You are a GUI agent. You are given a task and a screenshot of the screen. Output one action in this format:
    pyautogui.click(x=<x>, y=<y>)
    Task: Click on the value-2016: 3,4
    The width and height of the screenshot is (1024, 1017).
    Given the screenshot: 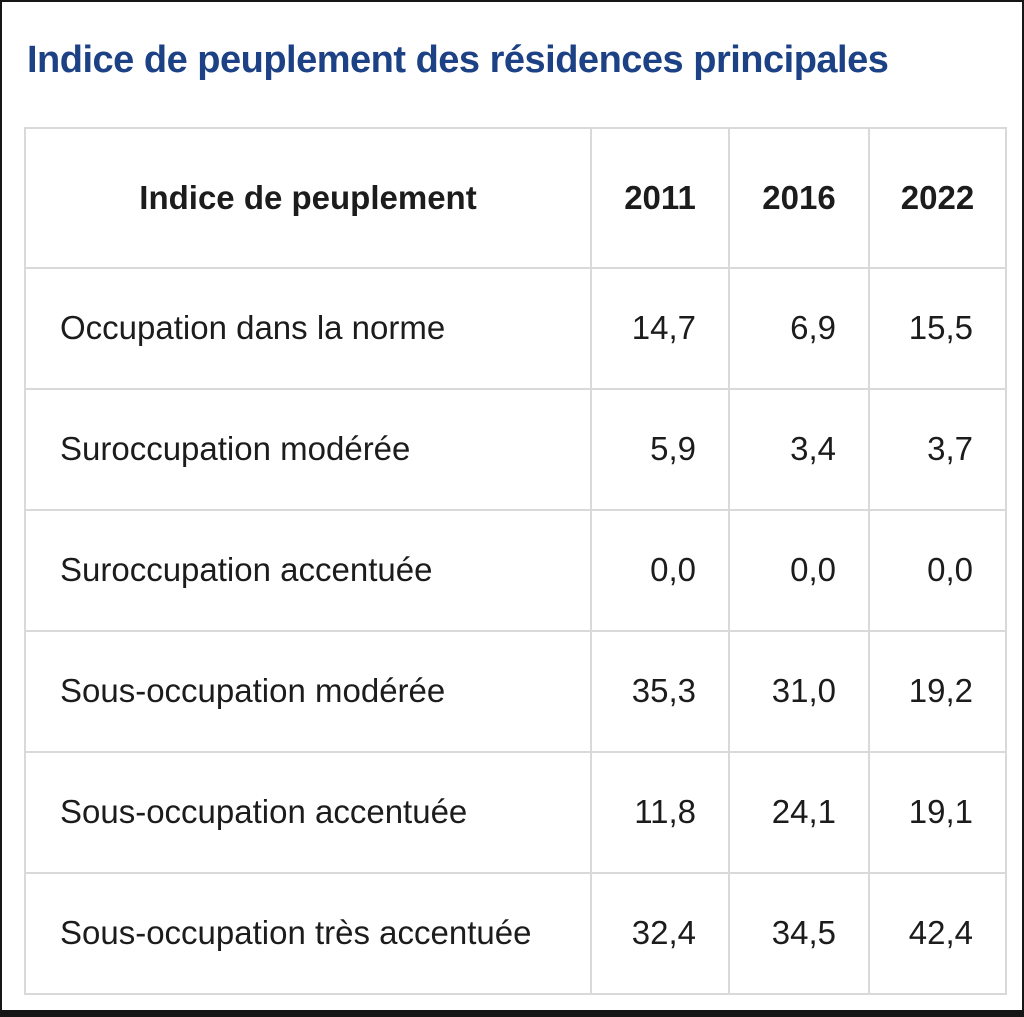 What is the action you would take?
    pyautogui.click(x=799, y=449)
    